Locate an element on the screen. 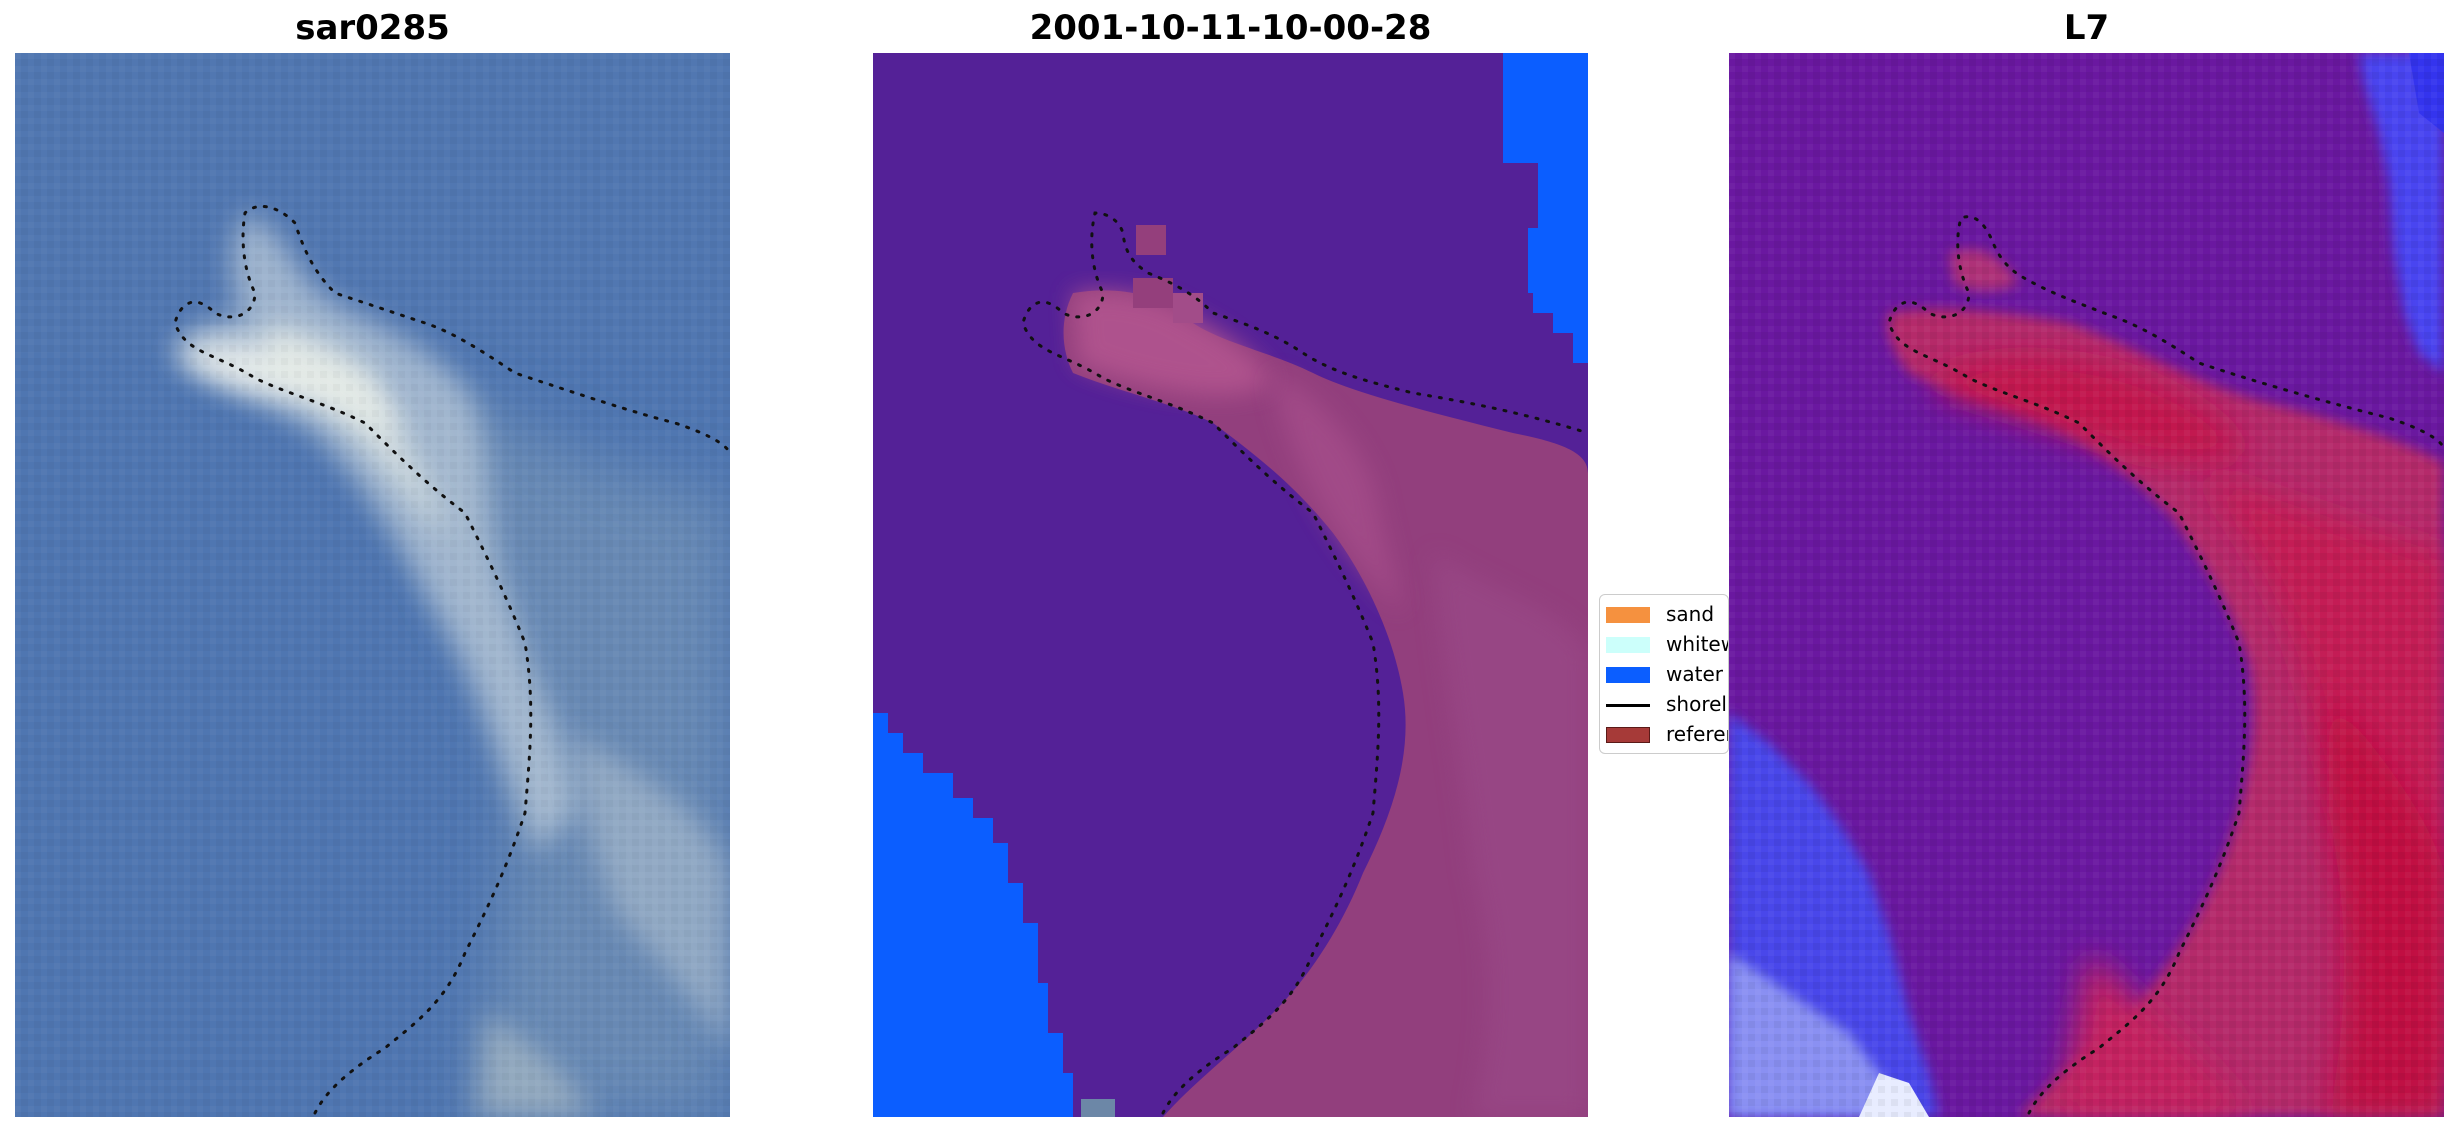  sand-swatch-icon is located at coordinates (1628, 615).